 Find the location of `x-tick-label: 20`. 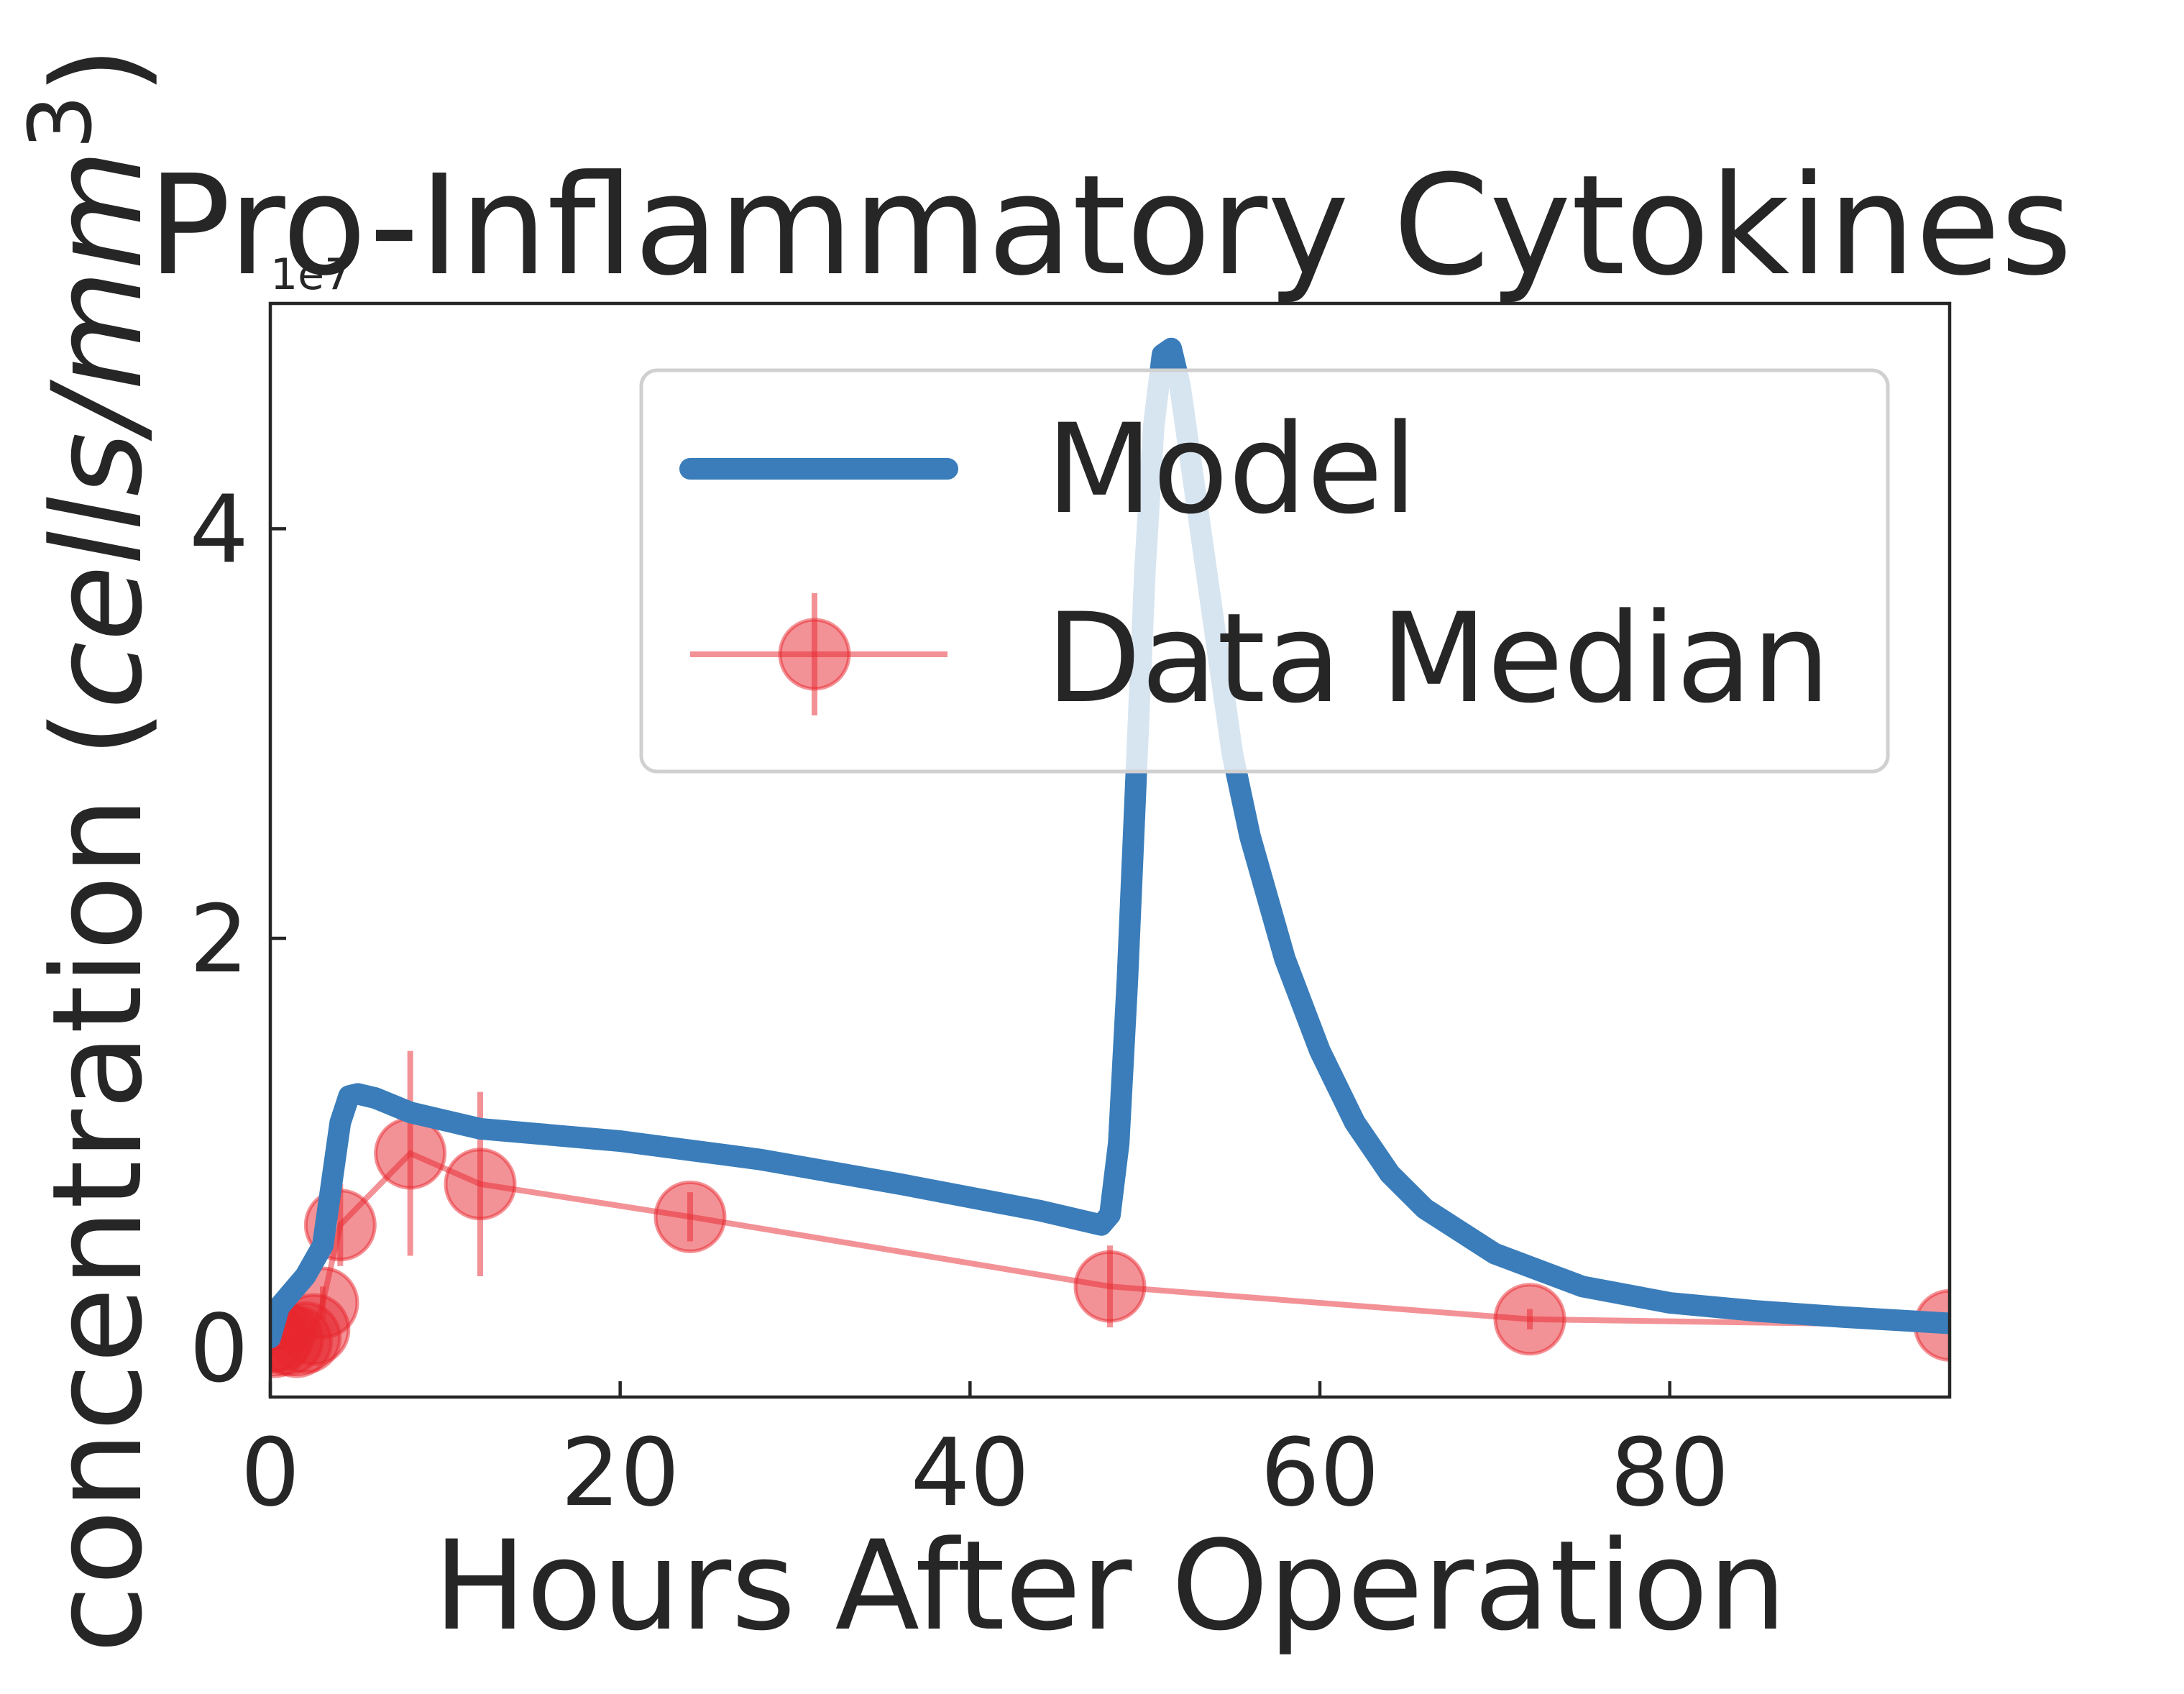

x-tick-label: 20 is located at coordinates (620, 1472).